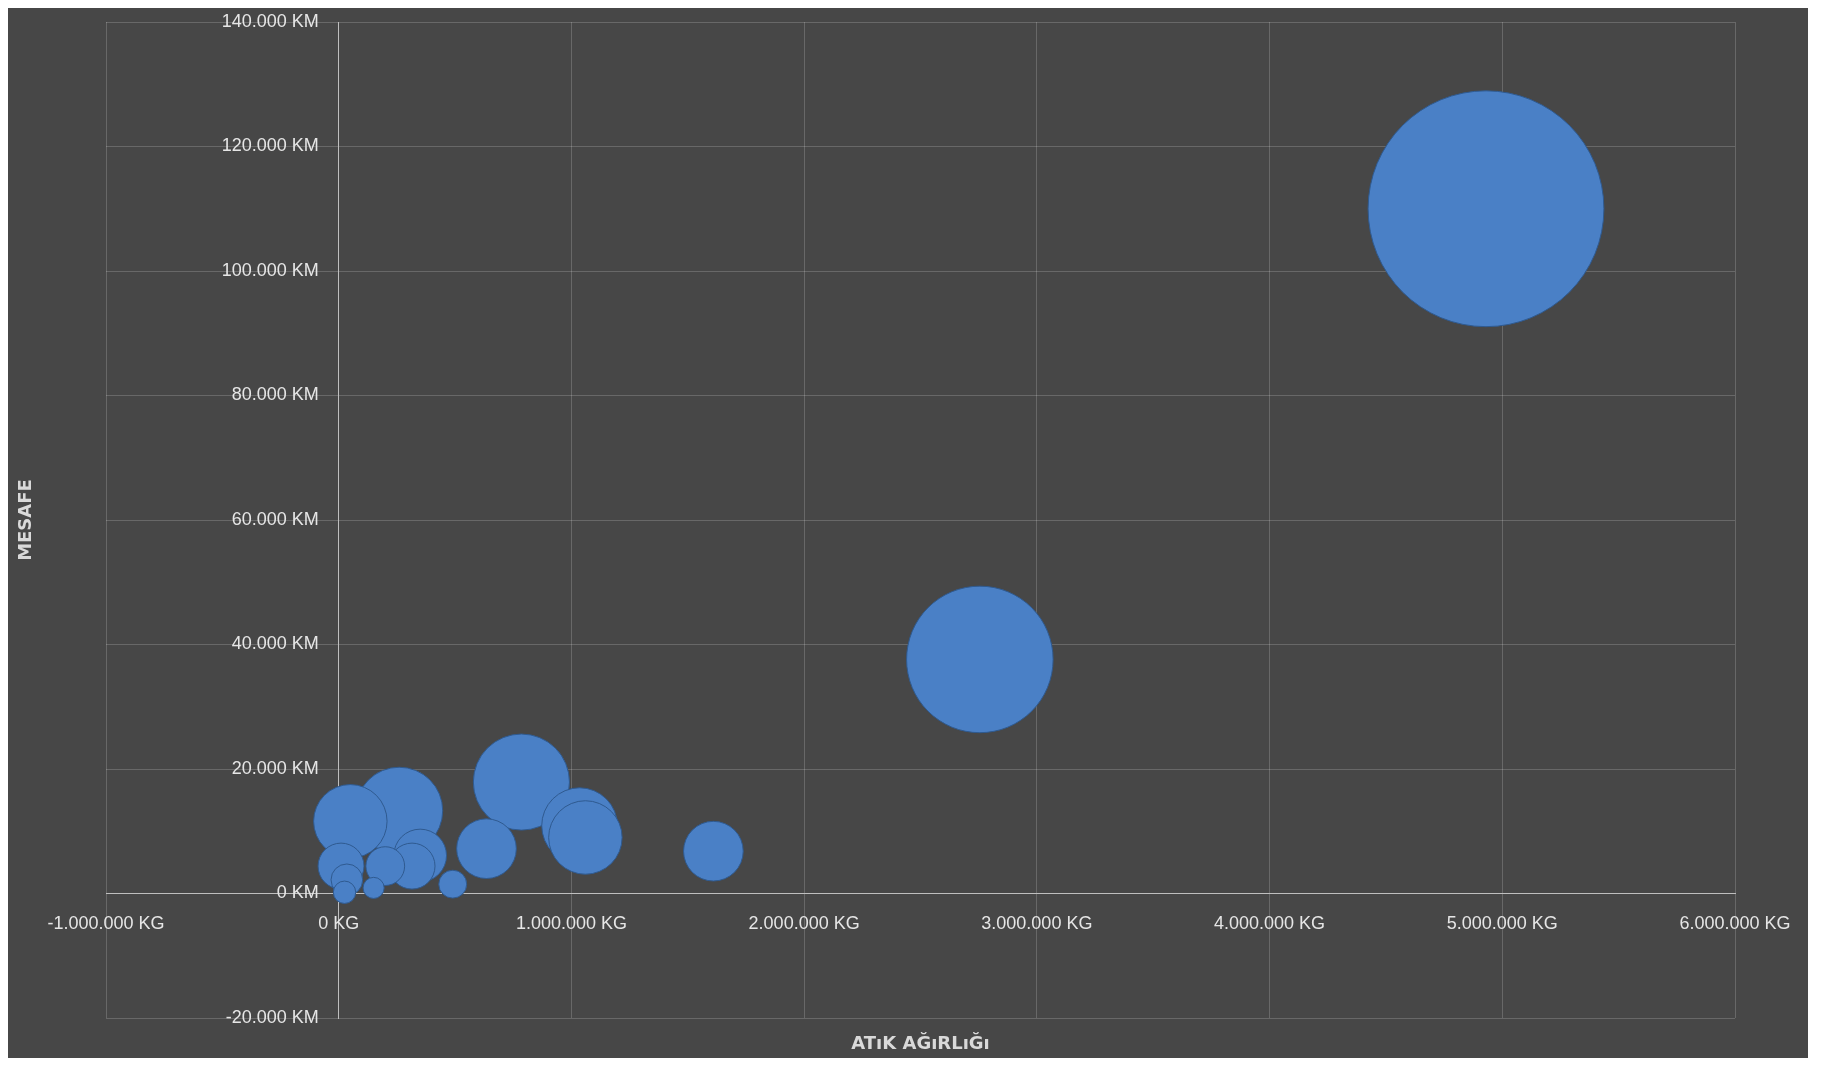  What do you see at coordinates (920, 1042) in the screenshot?
I see `x-axis-title: ATıK AĞıRLıĞı` at bounding box center [920, 1042].